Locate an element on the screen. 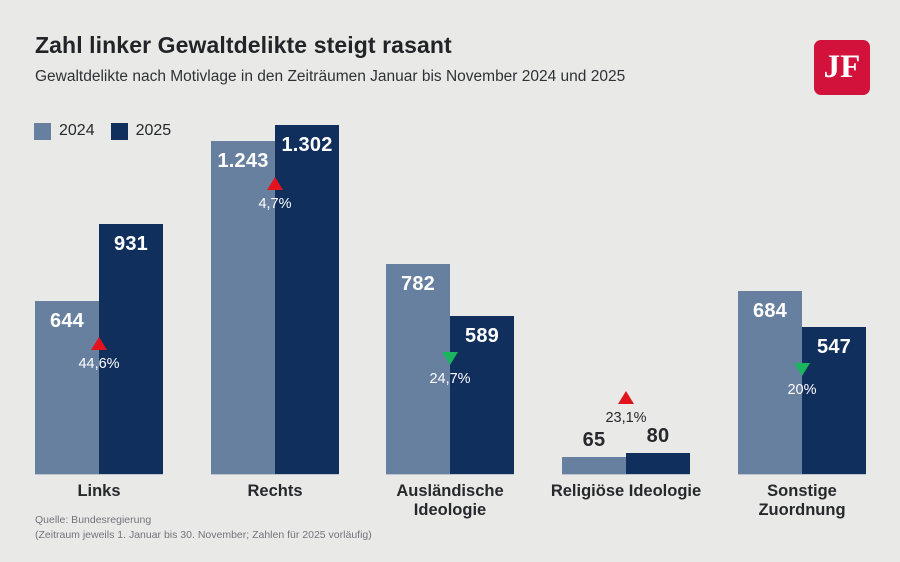 The width and height of the screenshot is (900, 562). change-percent-label: 20% is located at coordinates (802, 390).